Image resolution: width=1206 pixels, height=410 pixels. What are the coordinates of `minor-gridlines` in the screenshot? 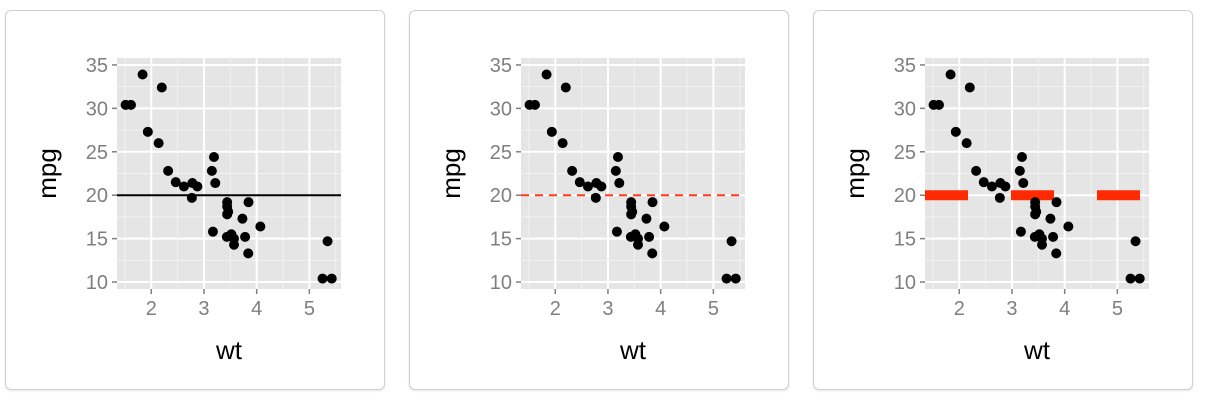 It's located at (229, 173).